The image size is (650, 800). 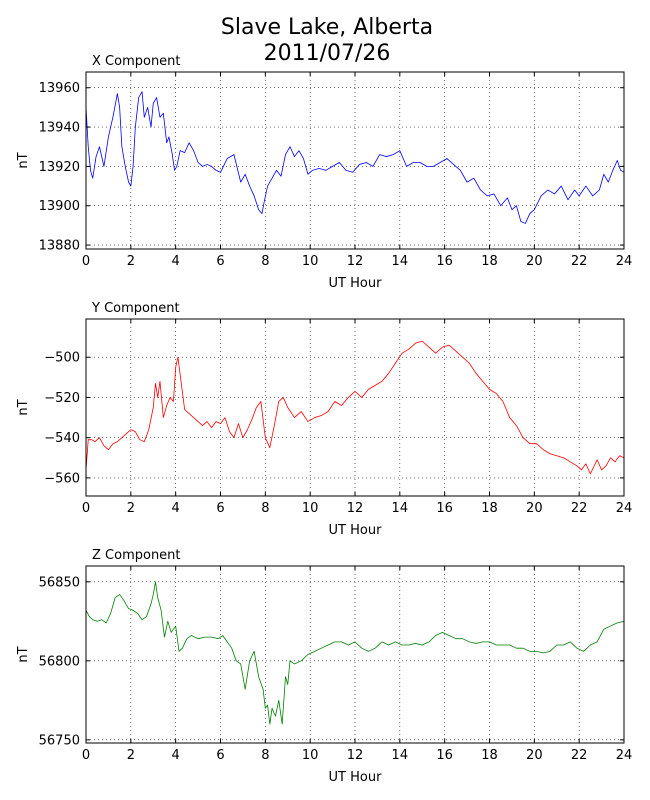 What do you see at coordinates (136, 61) in the screenshot?
I see `panel-title: X Component` at bounding box center [136, 61].